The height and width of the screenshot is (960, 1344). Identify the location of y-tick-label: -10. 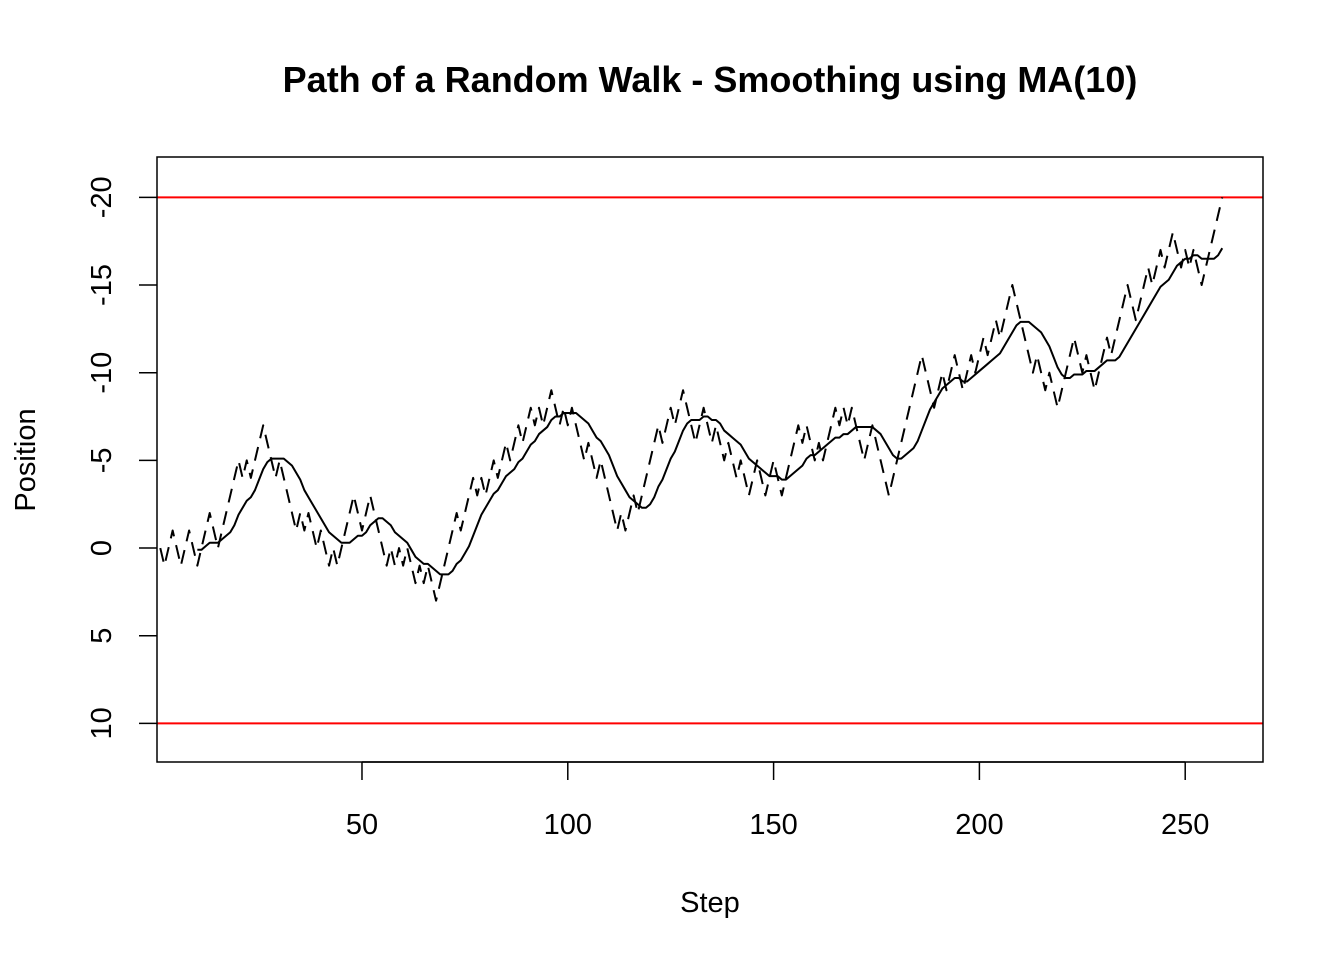
(102, 373).